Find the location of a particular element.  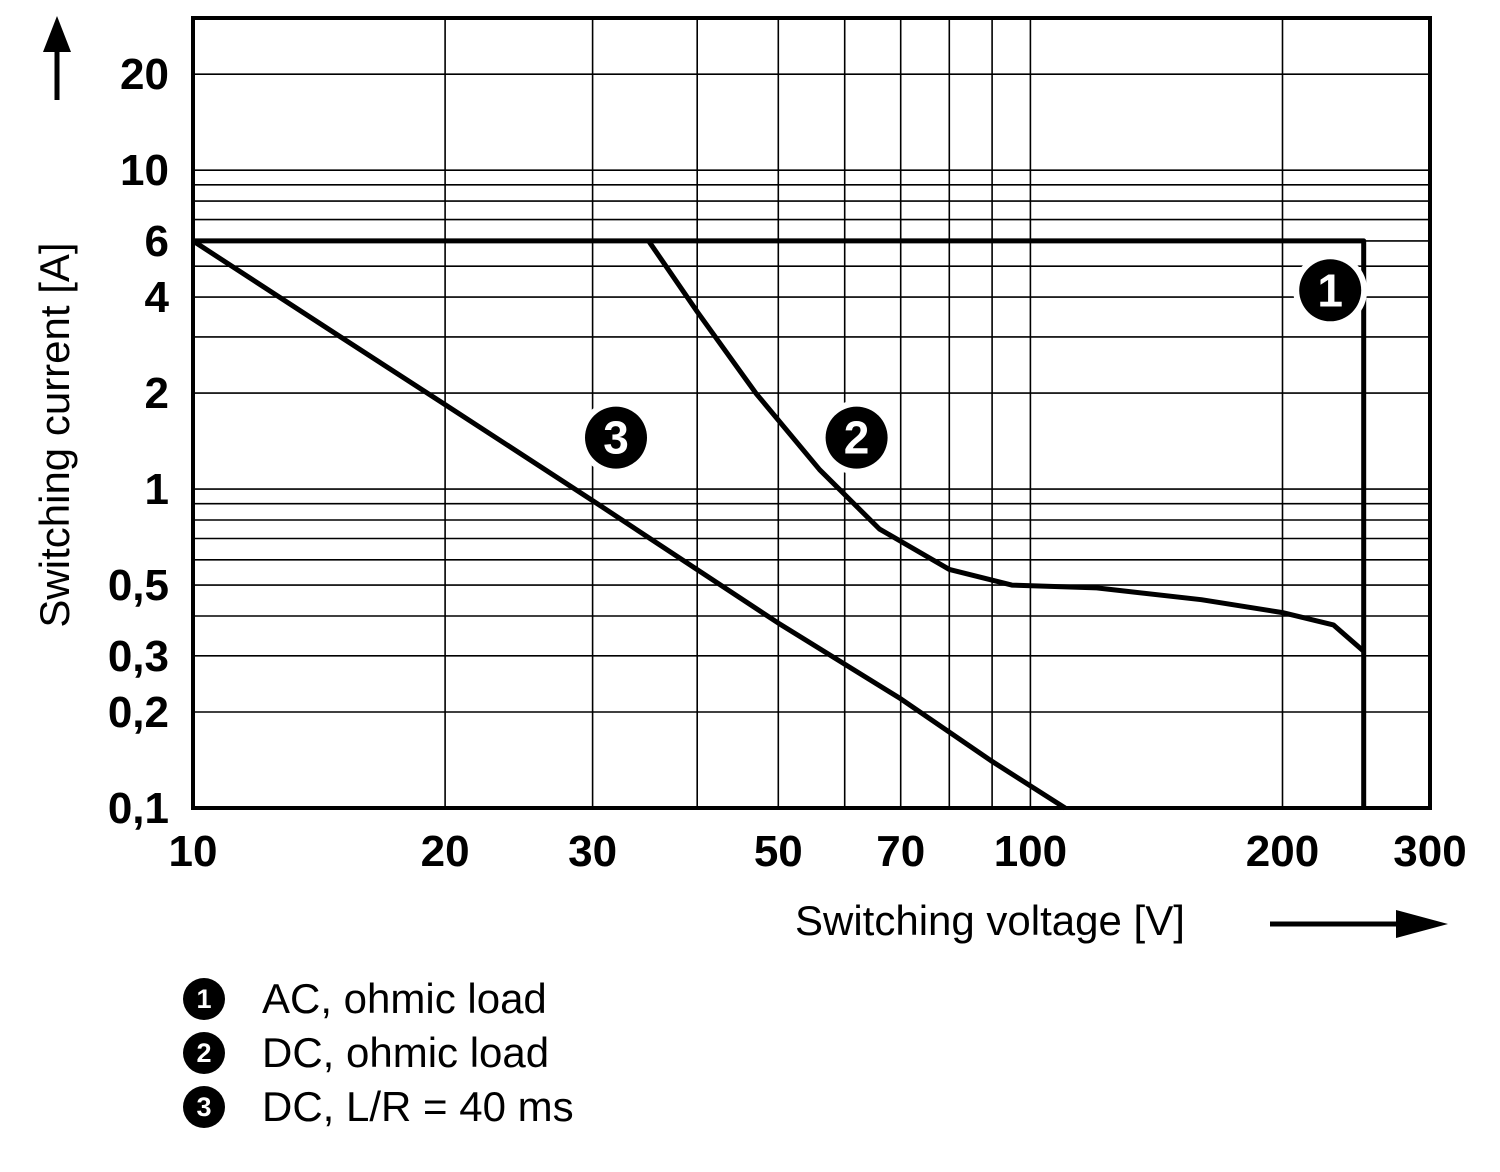

legend-marker-3-number: 3 is located at coordinates (204, 1106).